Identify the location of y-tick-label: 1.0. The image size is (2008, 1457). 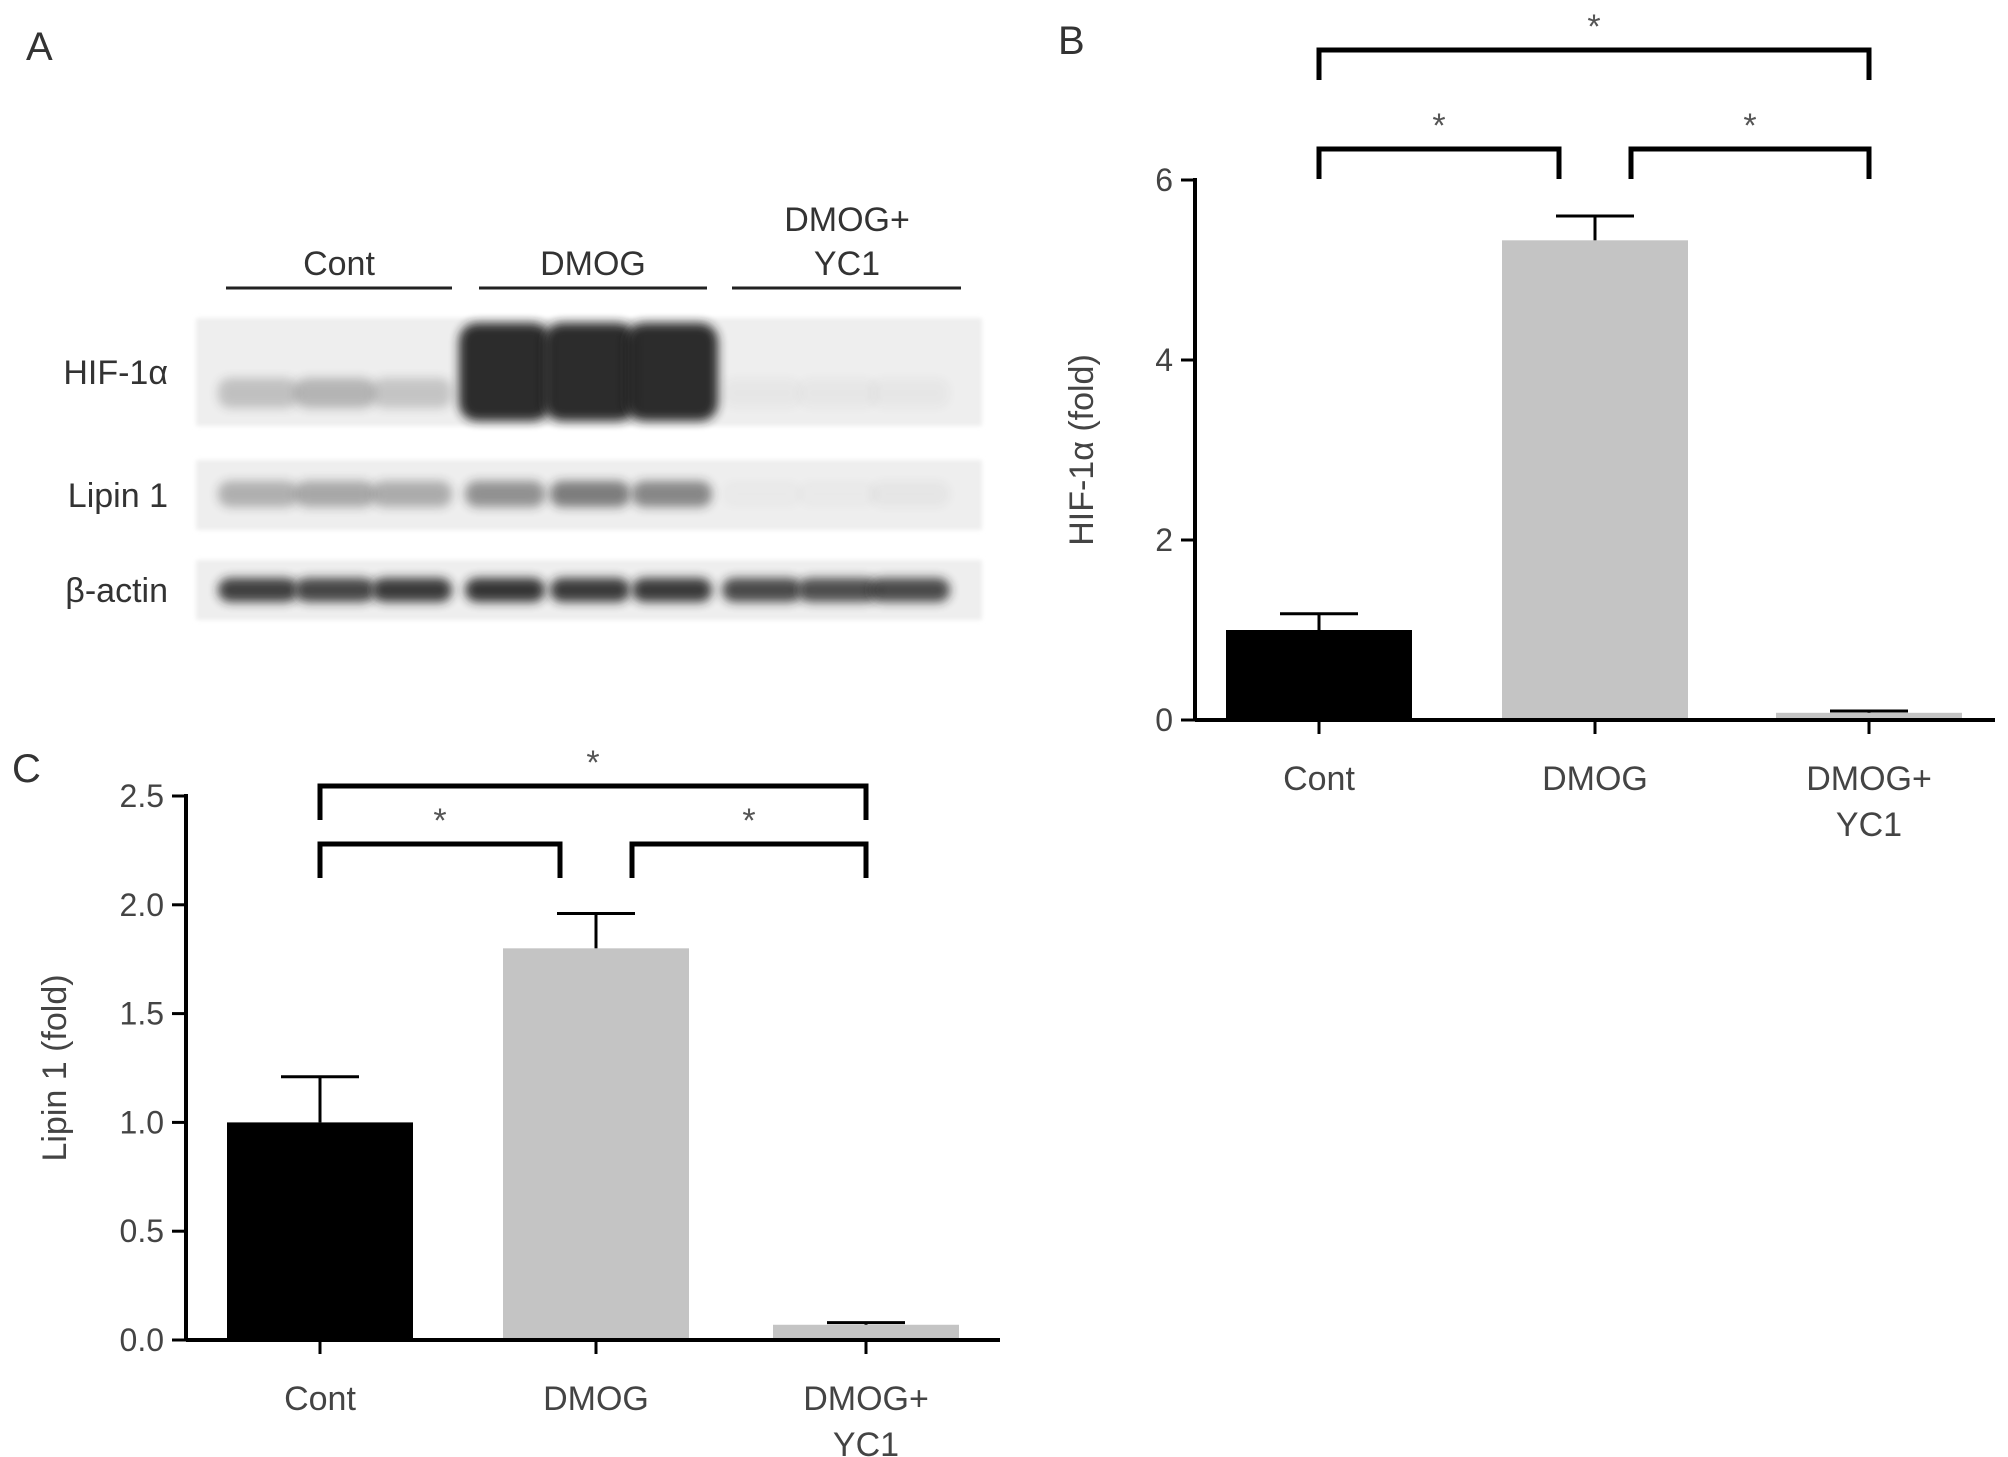
(142, 1122).